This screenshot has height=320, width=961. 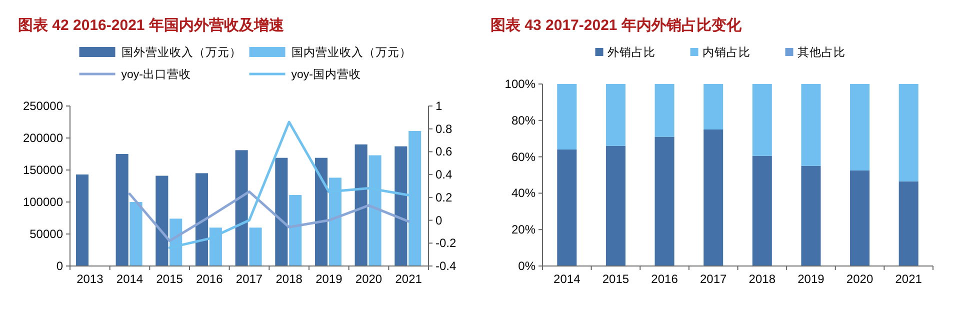 What do you see at coordinates (444, 175) in the screenshot?
I see `y2-tick-label: 0.4` at bounding box center [444, 175].